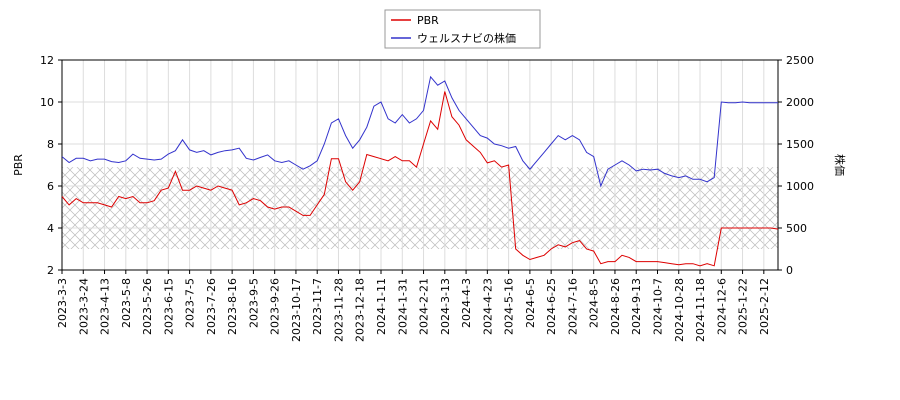 The width and height of the screenshot is (900, 400). I want to click on x-tick-label: 2023-10-17, so click(296, 310).